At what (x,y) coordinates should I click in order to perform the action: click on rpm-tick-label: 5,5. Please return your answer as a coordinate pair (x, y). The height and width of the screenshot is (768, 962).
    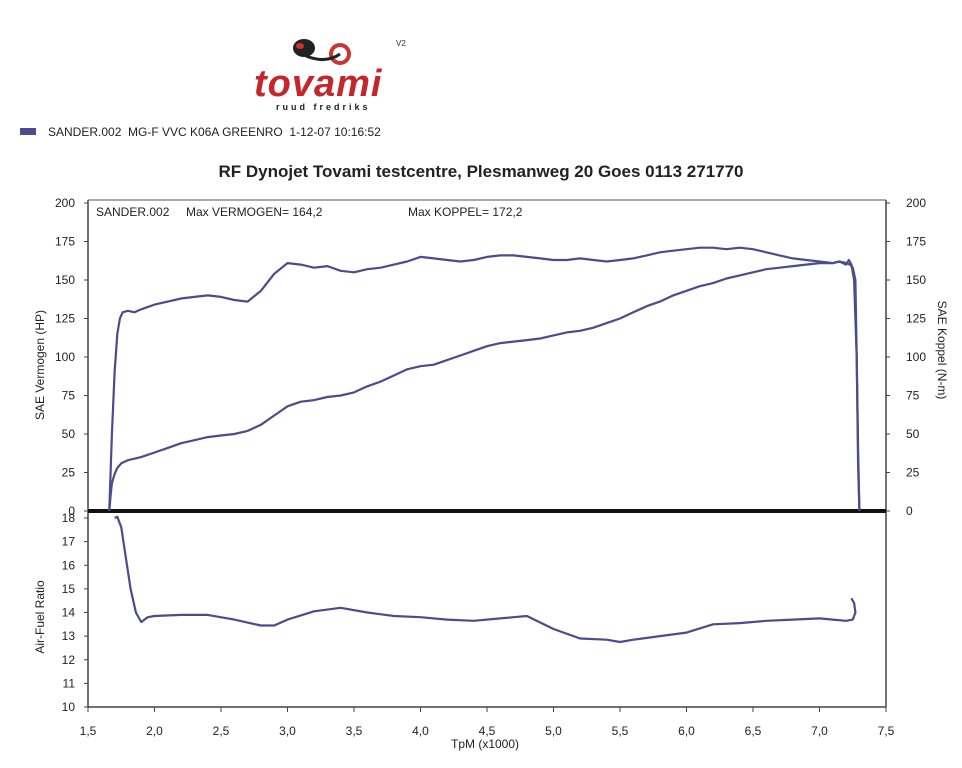
    Looking at the image, I should click on (620, 731).